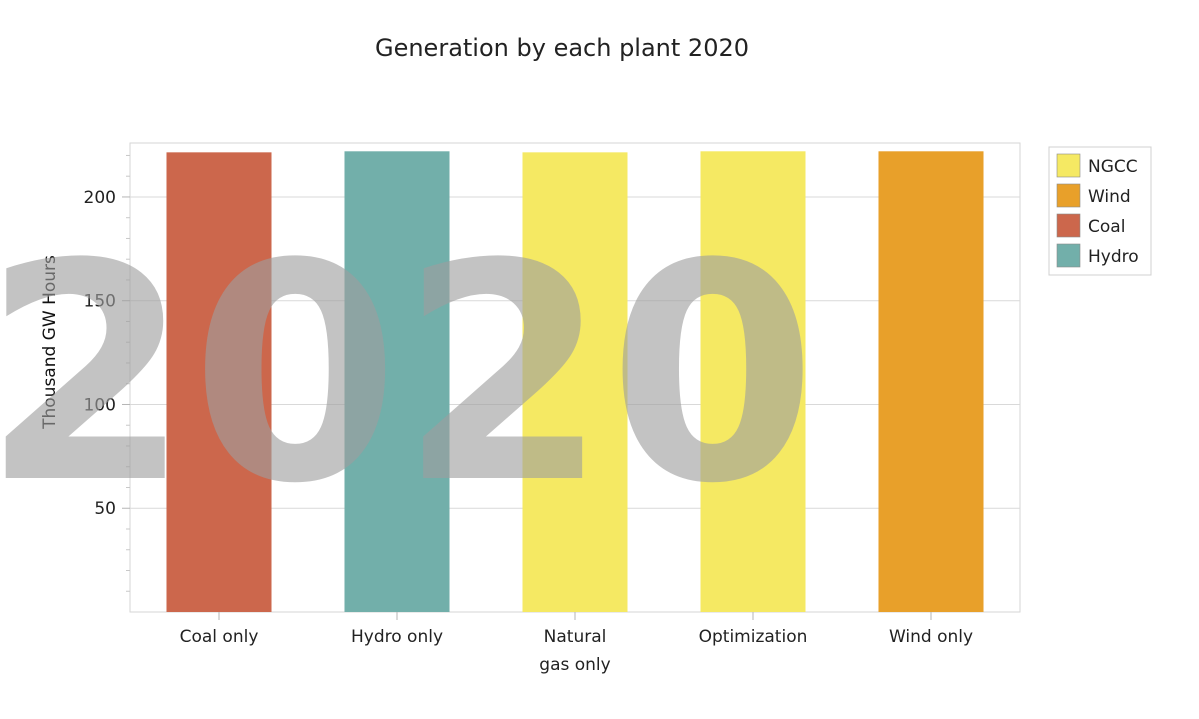  Describe the element at coordinates (100, 198) in the screenshot. I see `y-tick-label: 200` at that location.